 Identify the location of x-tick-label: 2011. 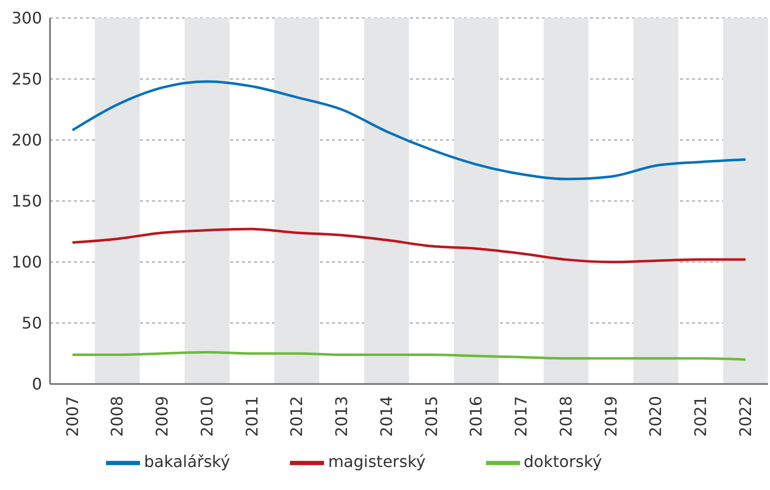
(252, 416).